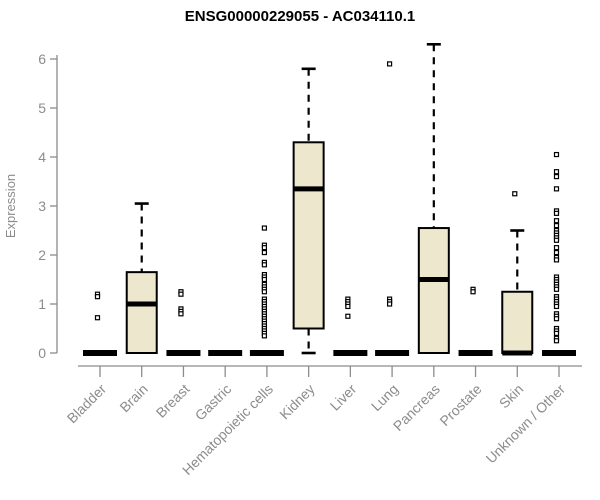 This screenshot has width=600, height=500. What do you see at coordinates (392, 208) in the screenshot?
I see `boxplot-lung` at bounding box center [392, 208].